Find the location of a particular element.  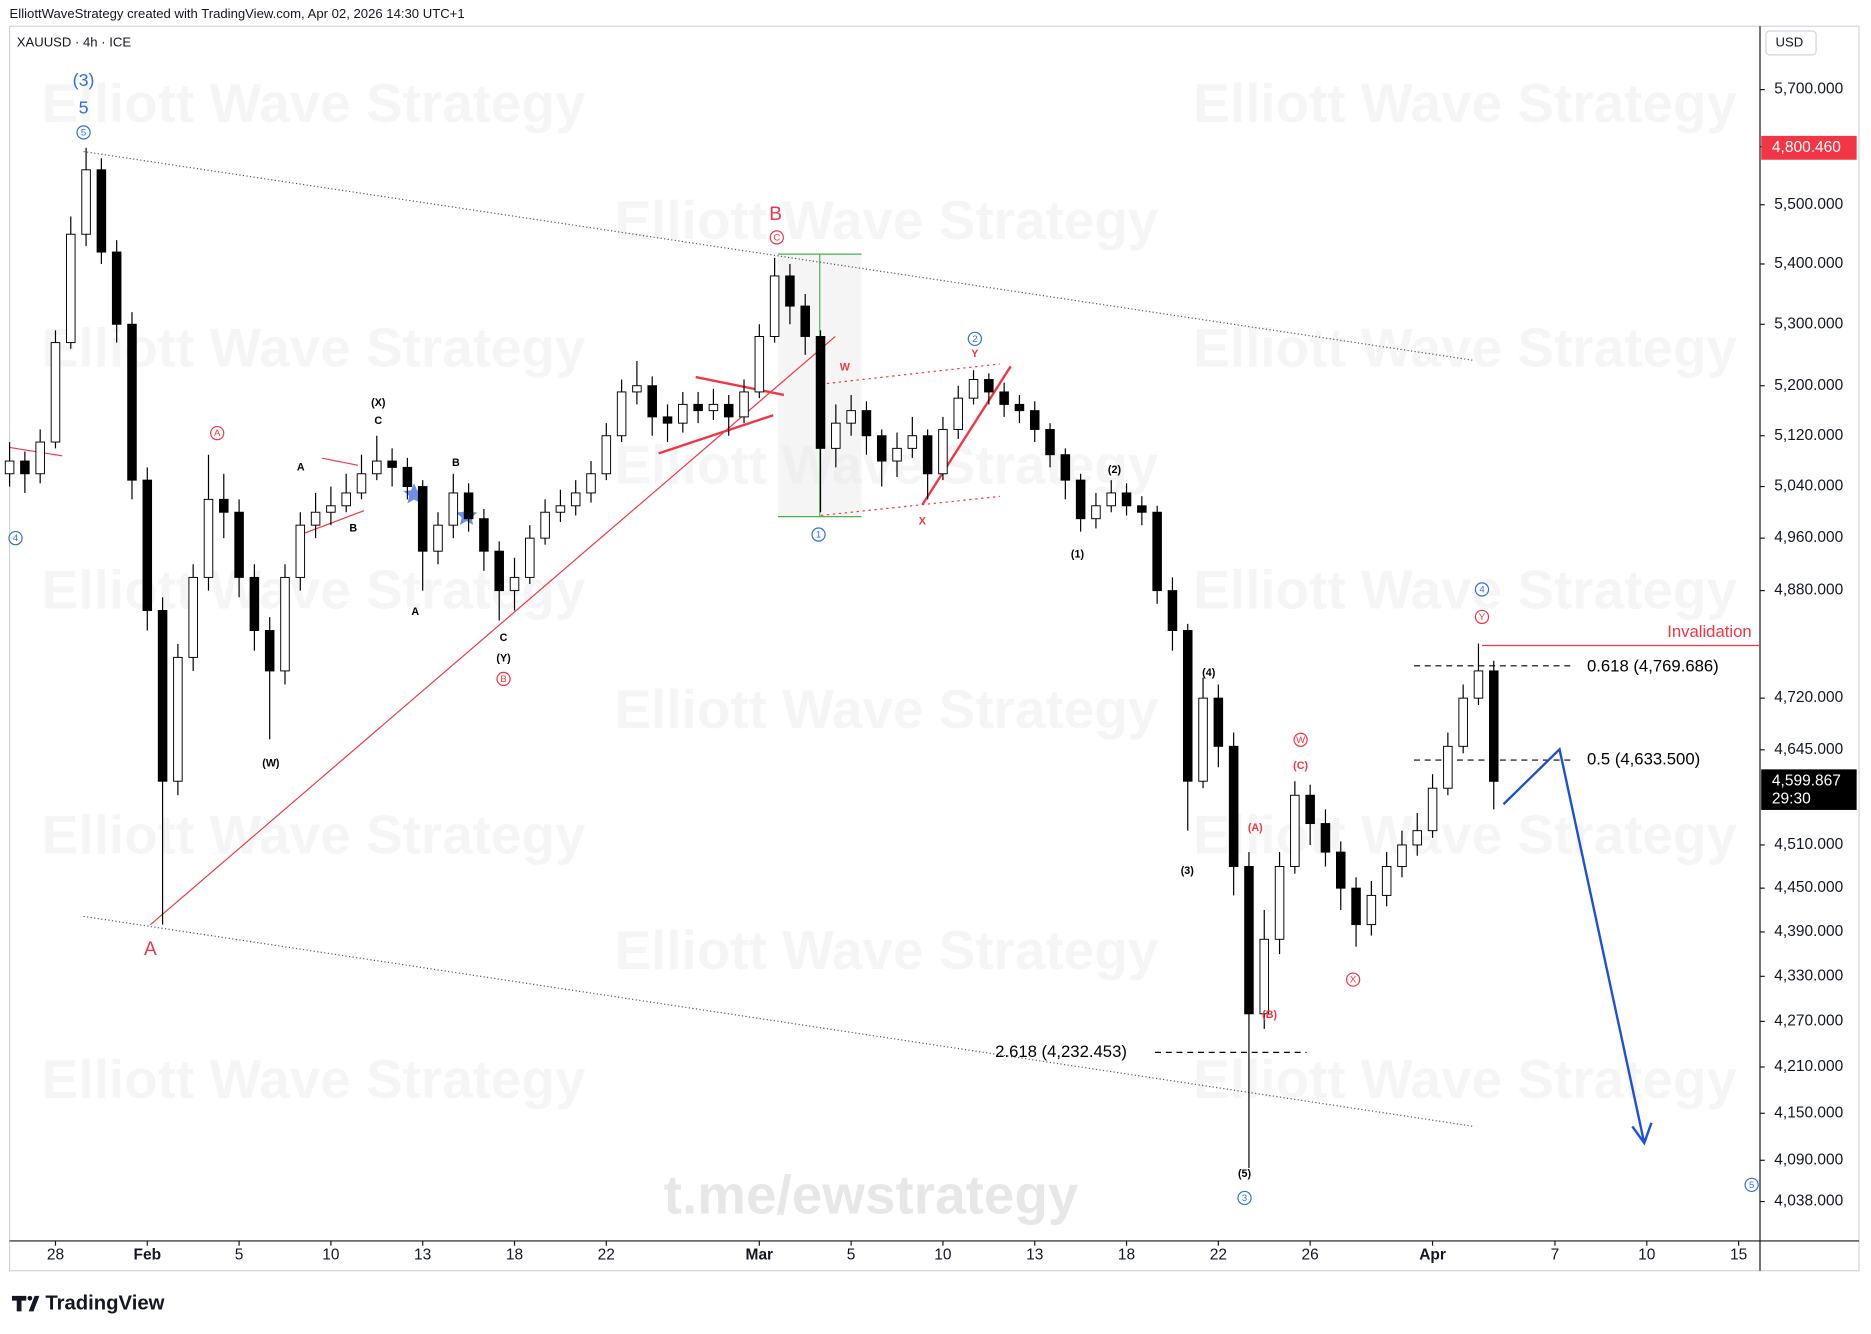

y-tick-label: 4,510.000 is located at coordinates (1808, 844).